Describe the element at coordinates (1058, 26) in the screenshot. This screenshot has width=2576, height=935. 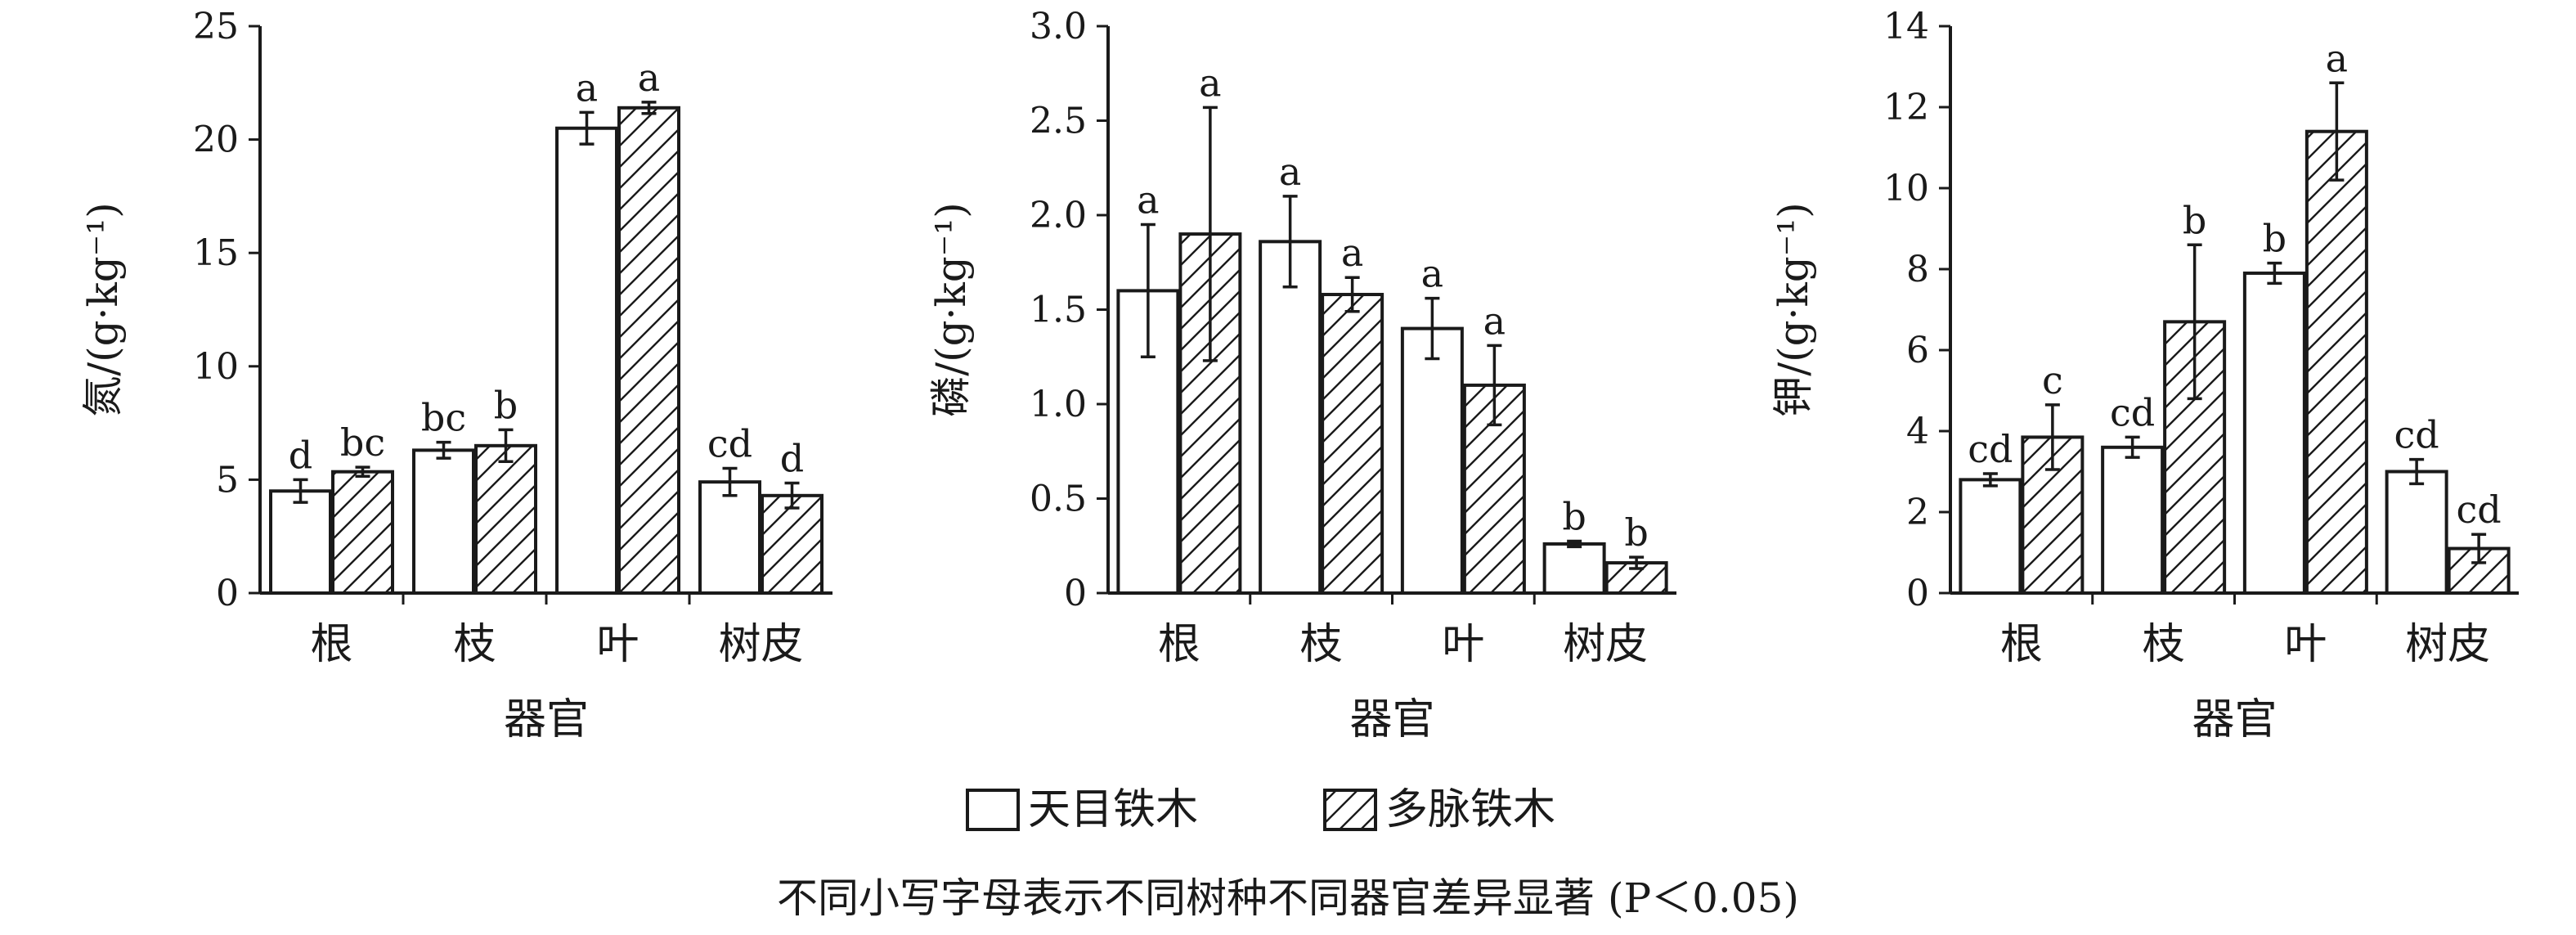
I see `y-tick-label: 3.0` at that location.